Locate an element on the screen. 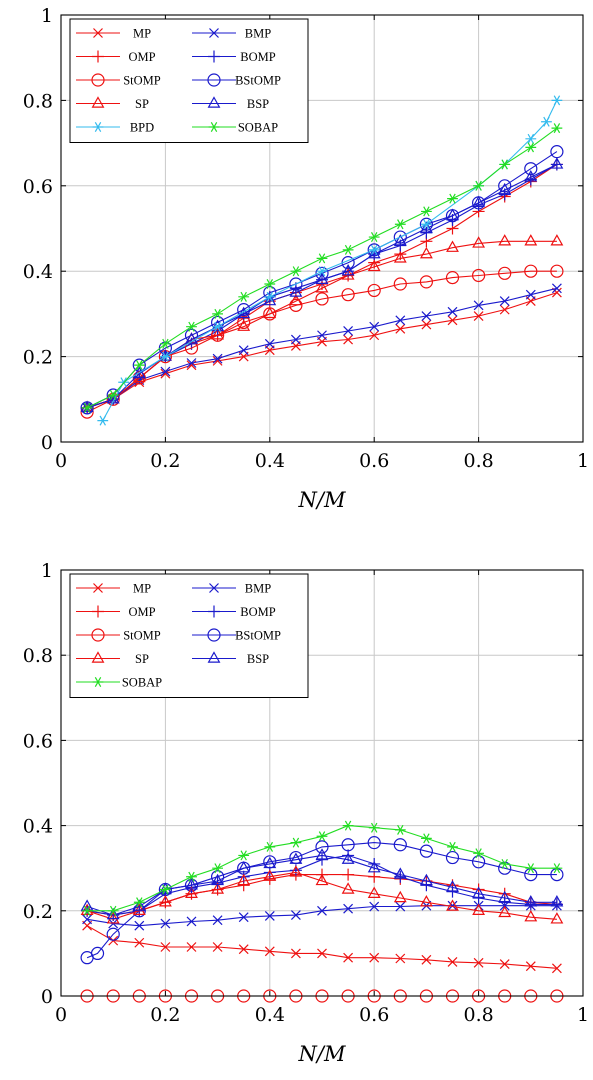 The height and width of the screenshot is (1080, 593). legend-marker-sobap is located at coordinates (214, 127).